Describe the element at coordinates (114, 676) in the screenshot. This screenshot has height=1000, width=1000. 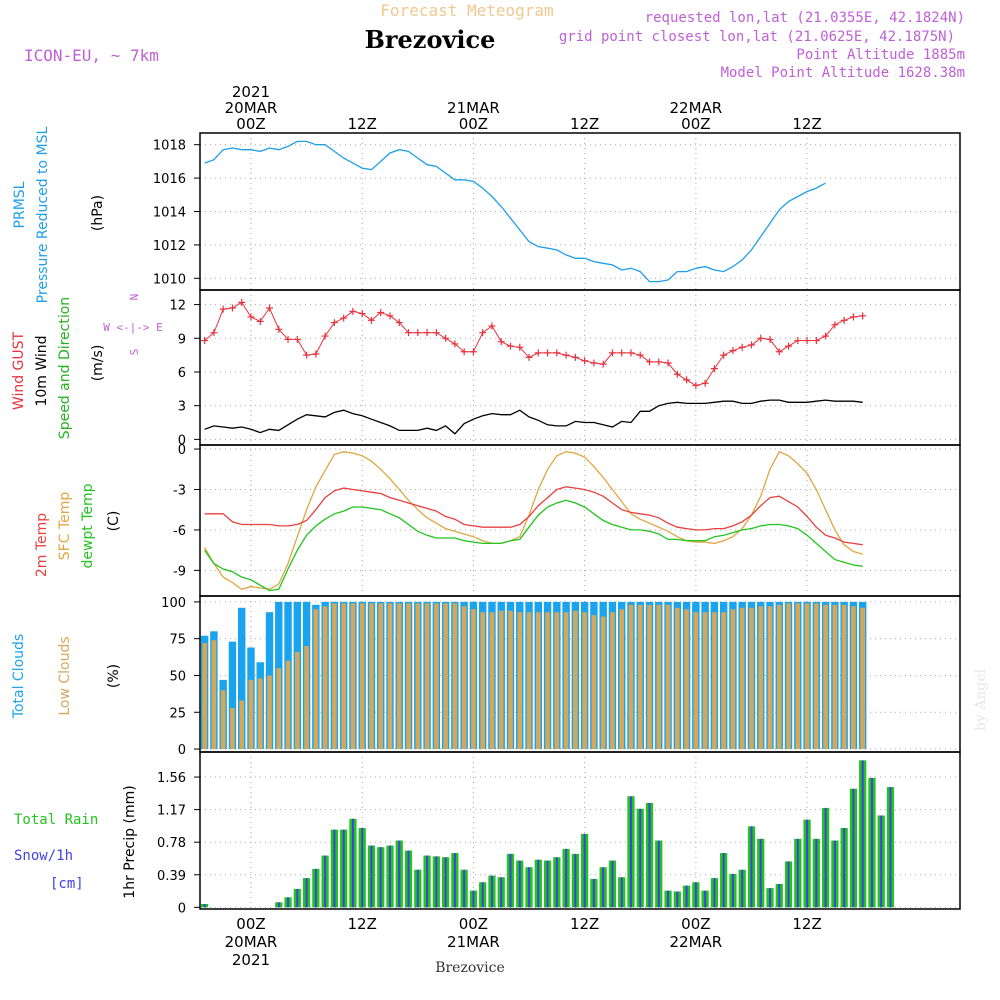
I see `clouds-unit: (%)` at that location.